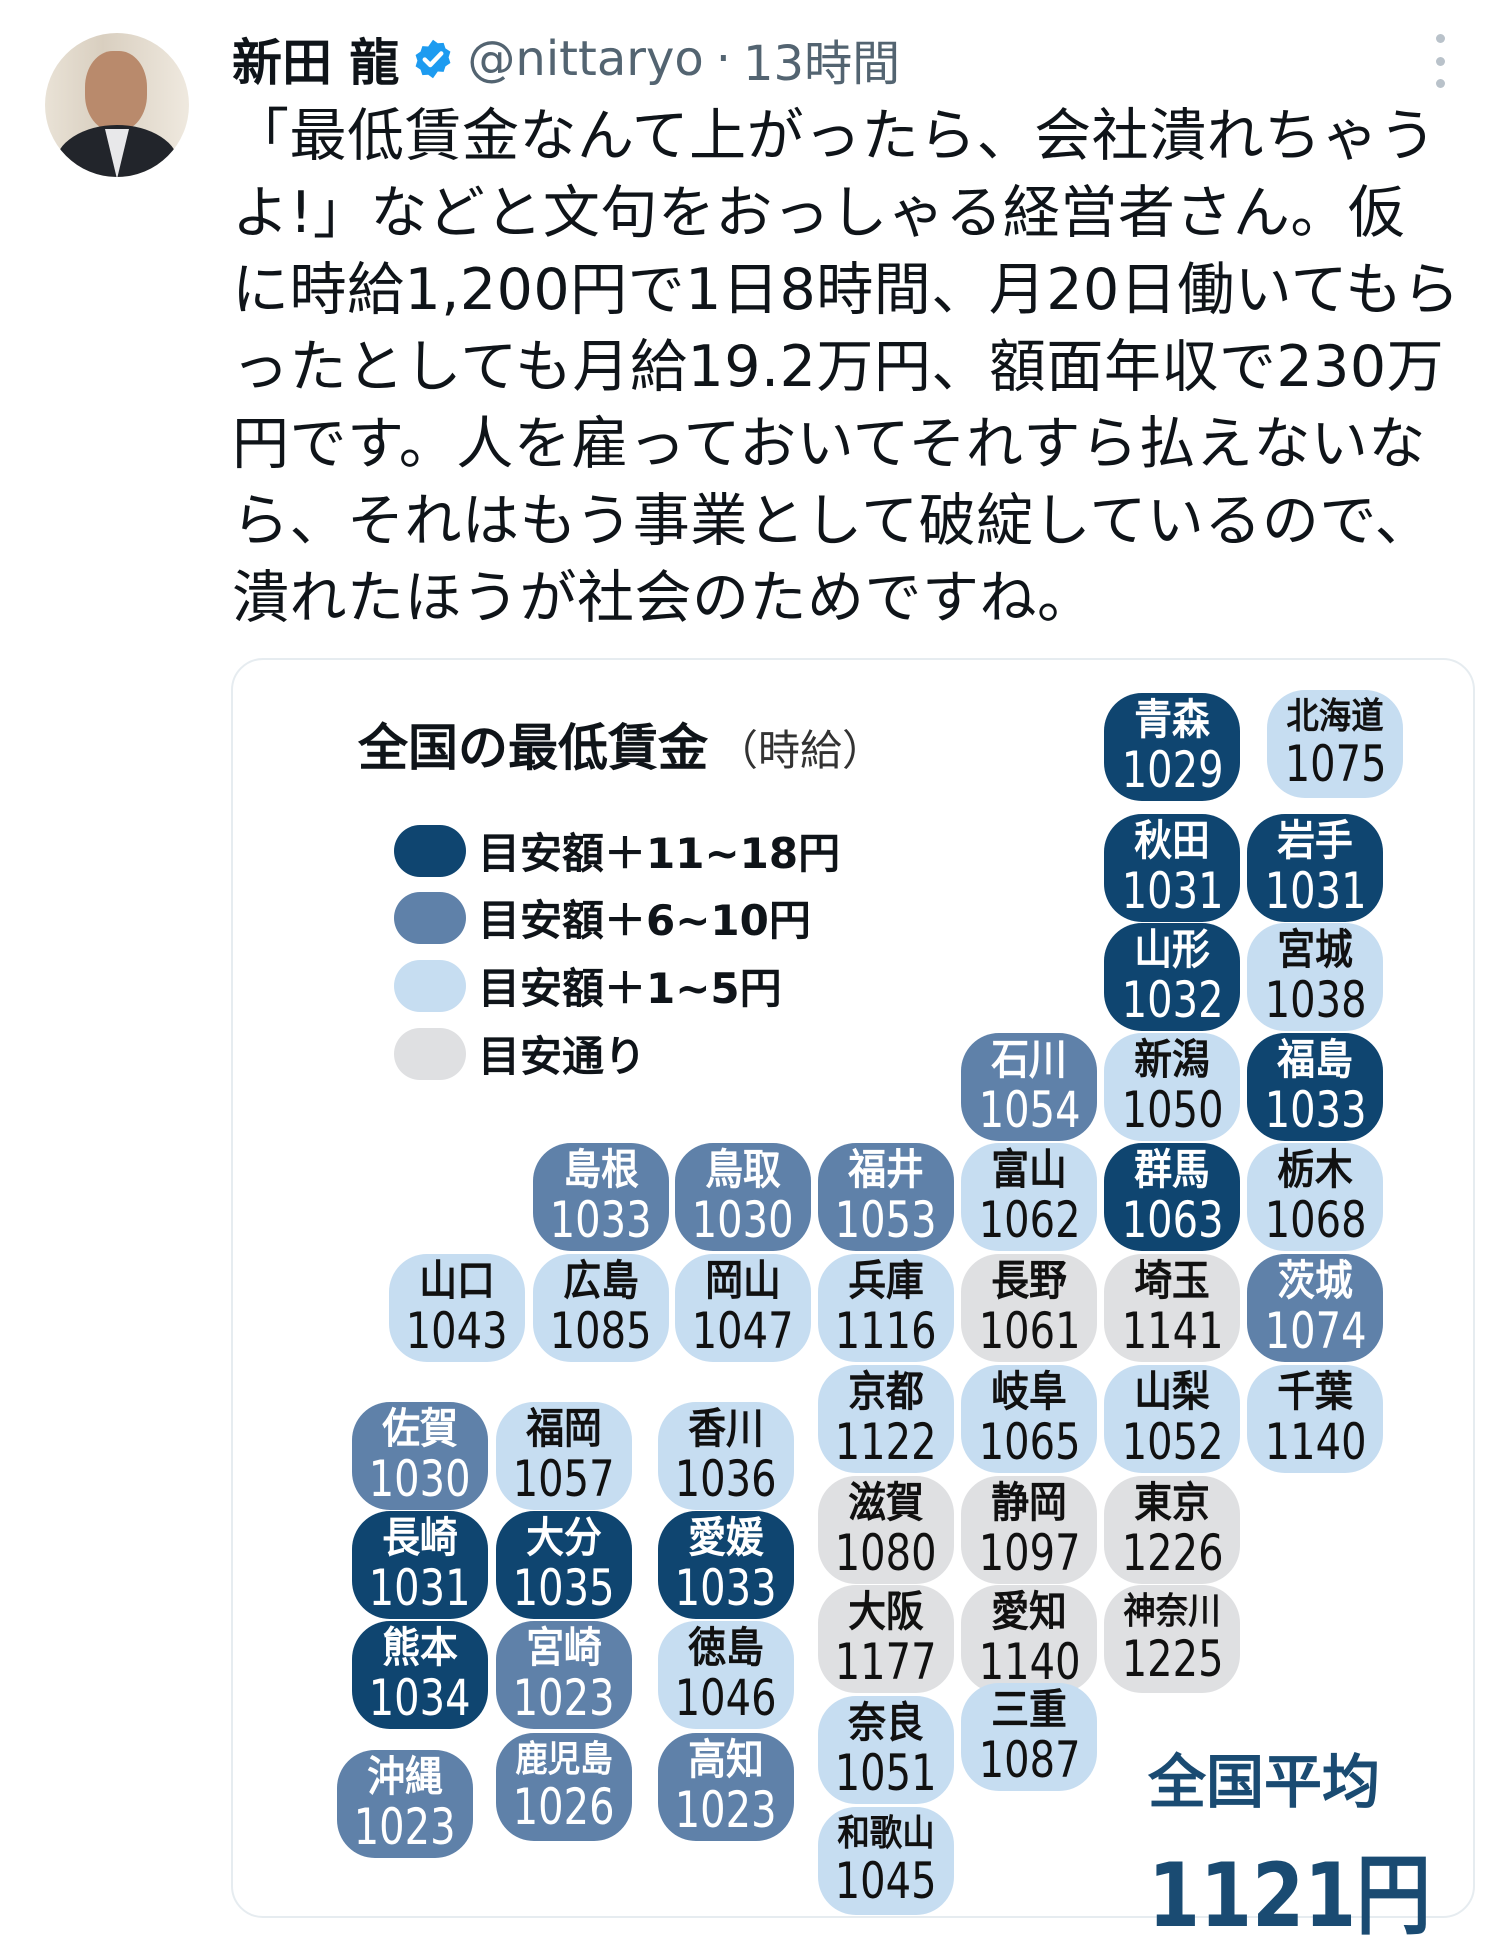 This screenshot has width=1506, height=1952. What do you see at coordinates (1440, 61) in the screenshot?
I see `more-options-icon` at bounding box center [1440, 61].